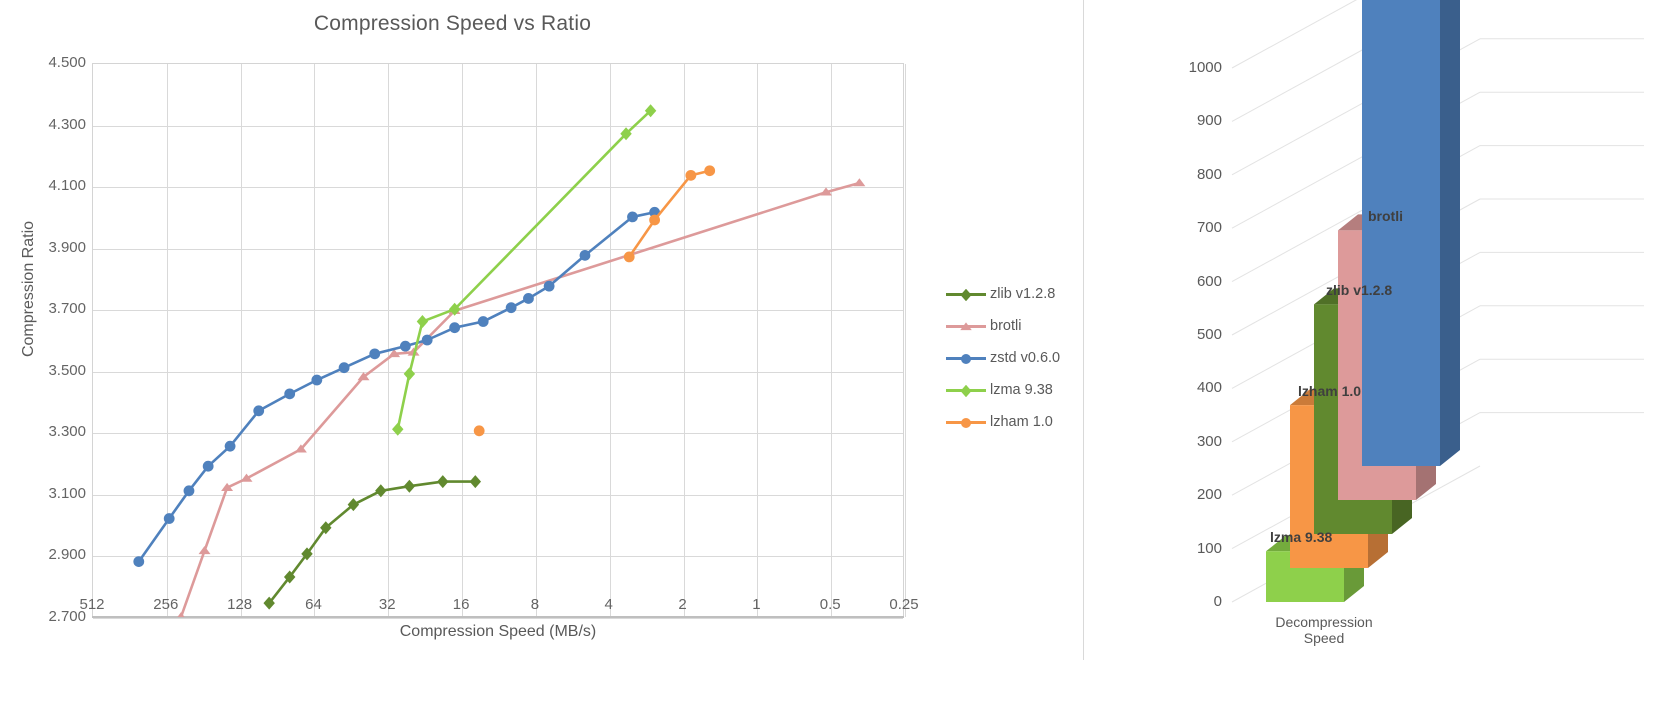 Image resolution: width=1670 pixels, height=705 pixels. What do you see at coordinates (1021, 422) in the screenshot?
I see `legend-item-label: lzham 1.0` at bounding box center [1021, 422].